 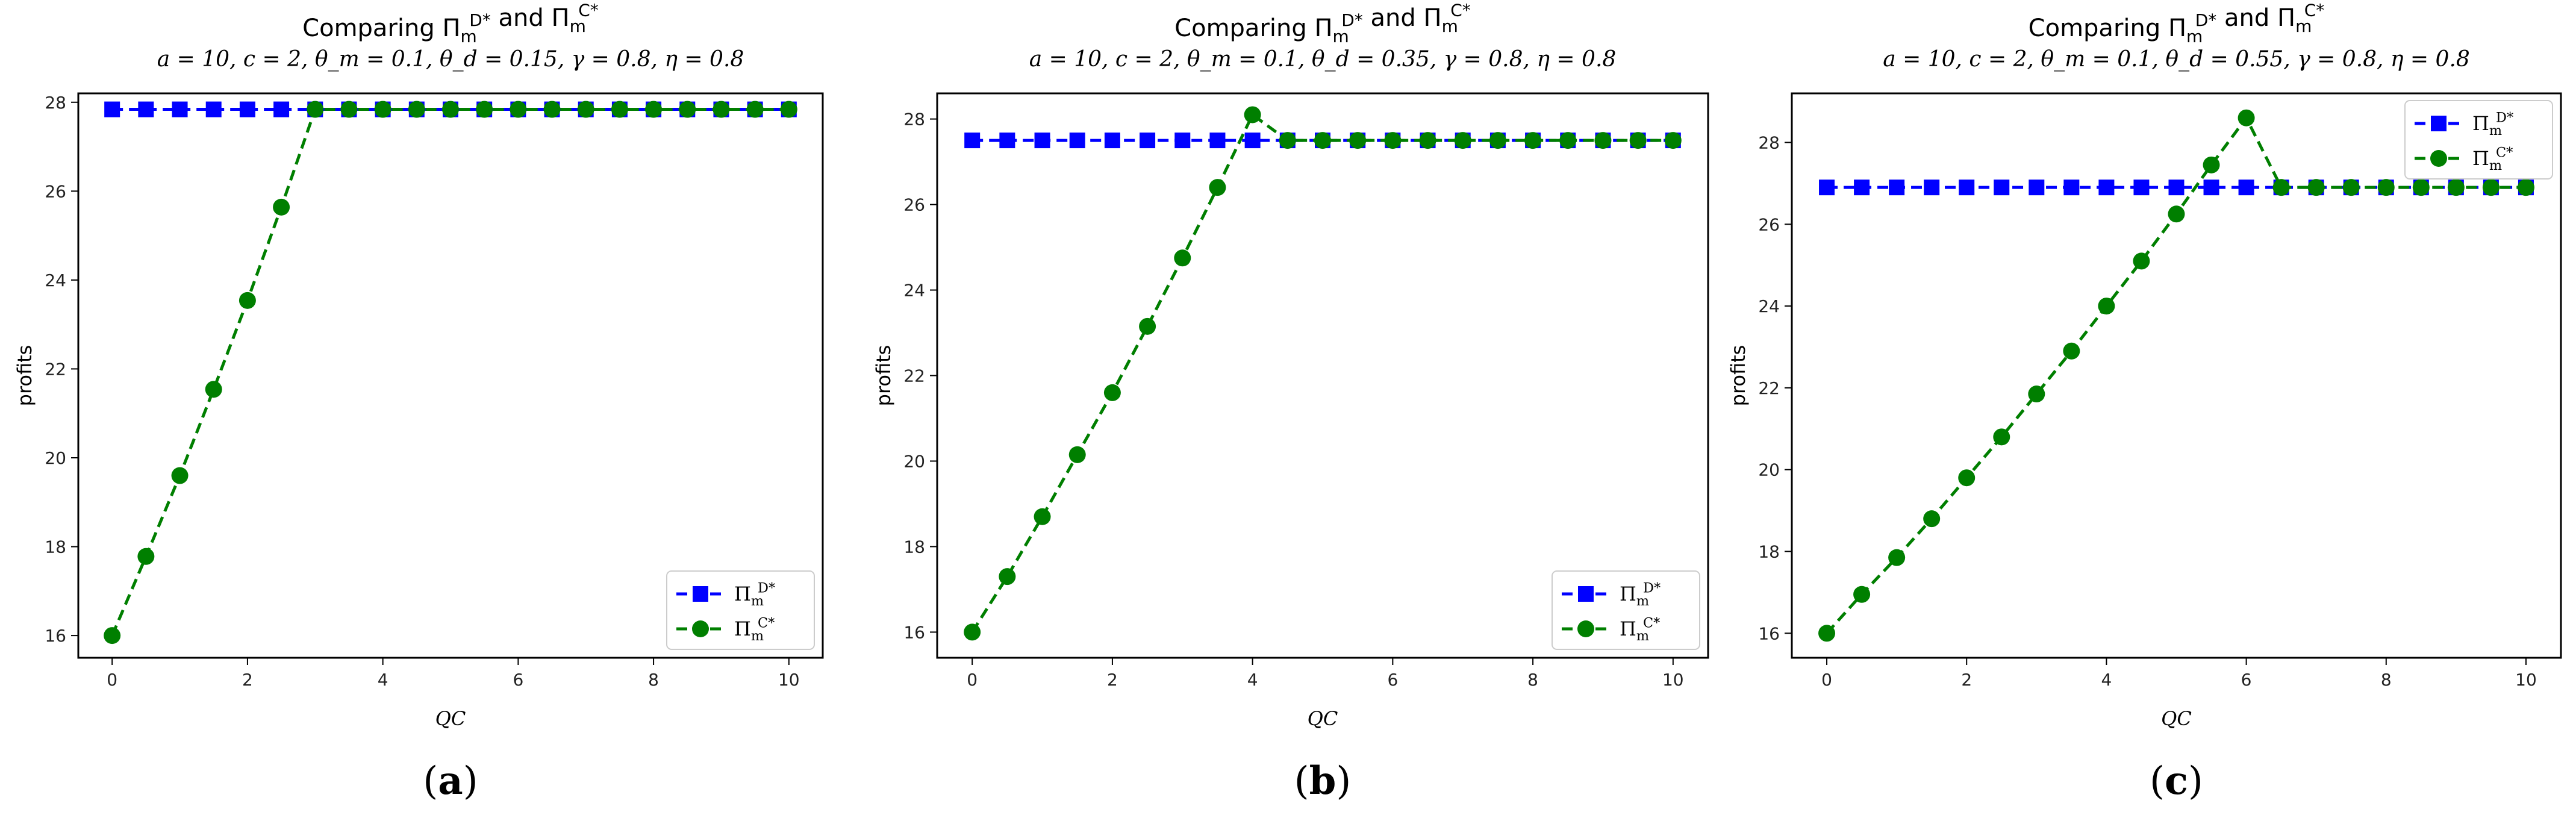 I want to click on legend-marker-square, so click(x=2439, y=123).